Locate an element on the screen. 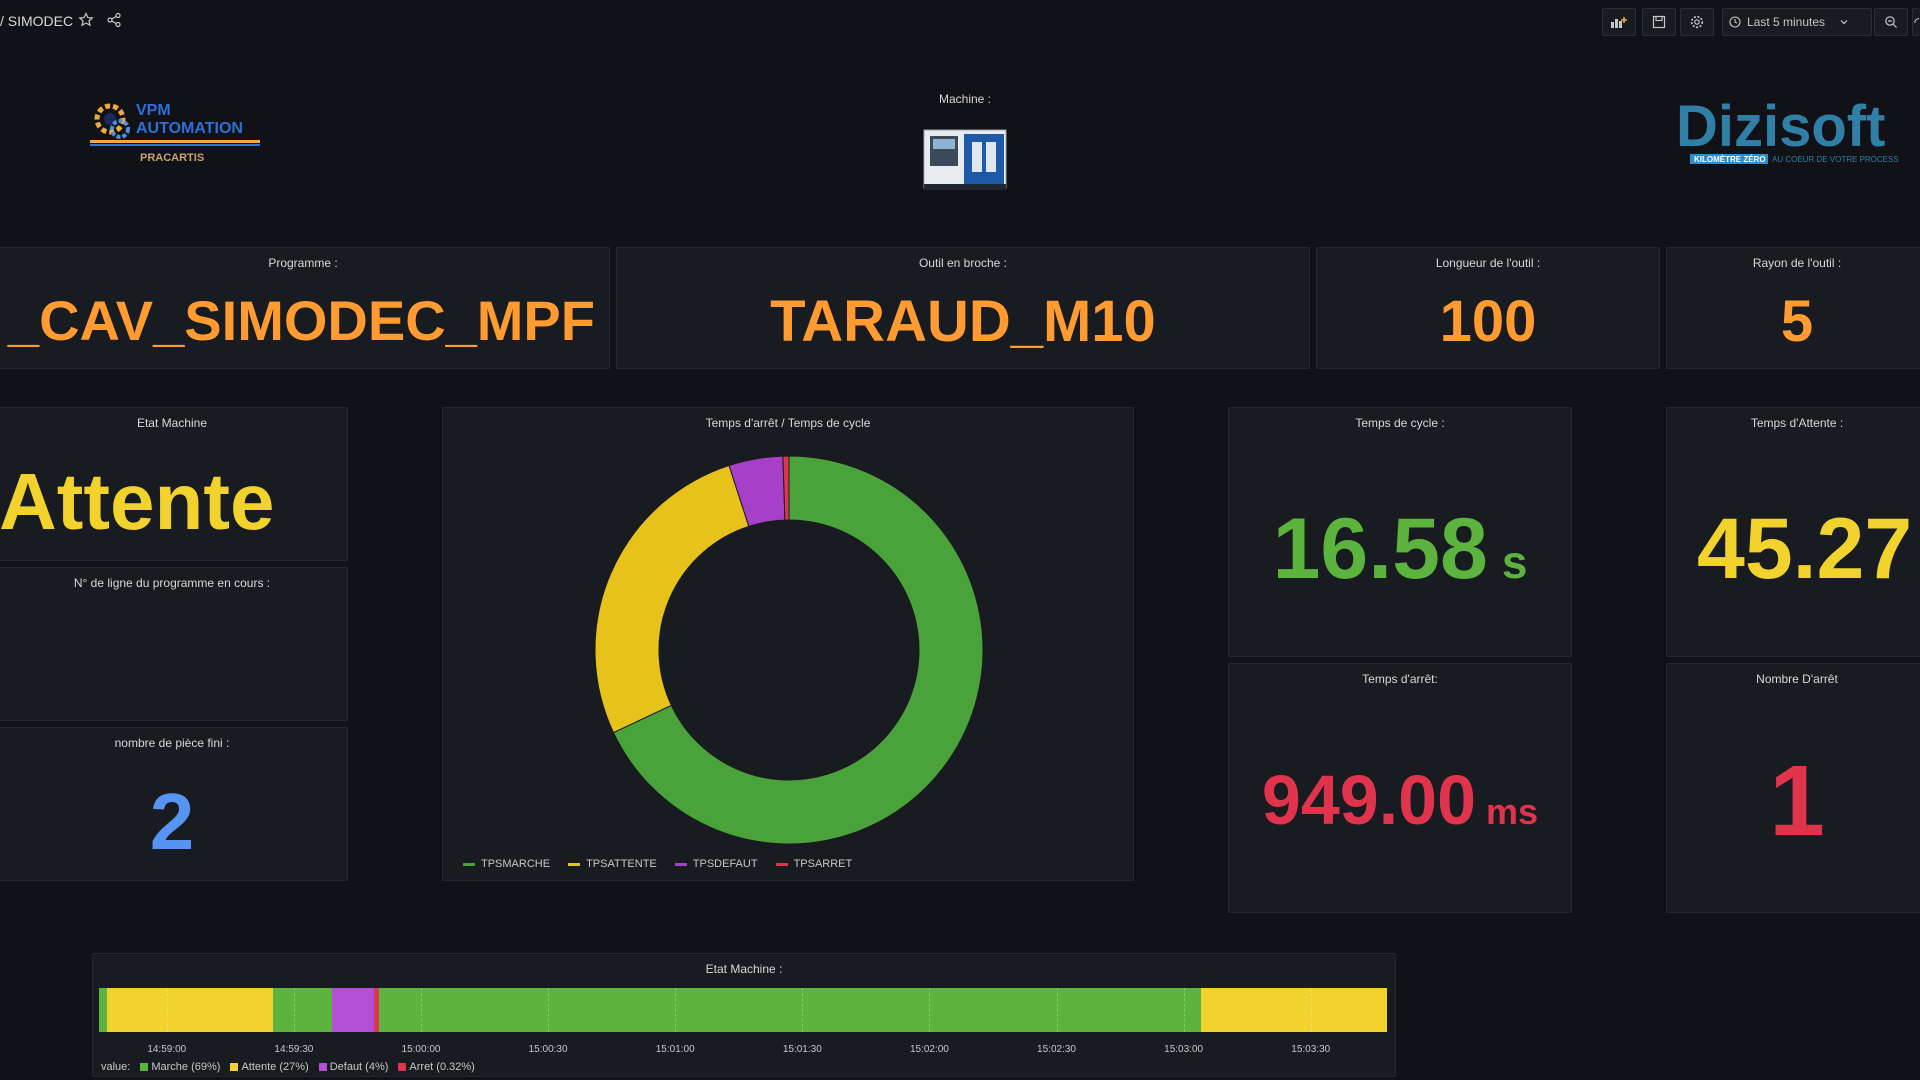 This screenshot has height=1080, width=1920. arret-value: 949.00 is located at coordinates (1369, 800).